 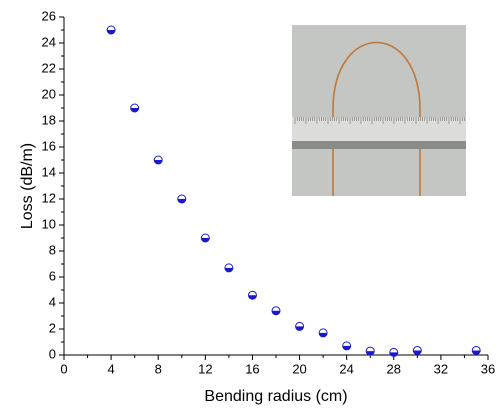 I want to click on y-tick-label: 26, so click(x=49, y=15).